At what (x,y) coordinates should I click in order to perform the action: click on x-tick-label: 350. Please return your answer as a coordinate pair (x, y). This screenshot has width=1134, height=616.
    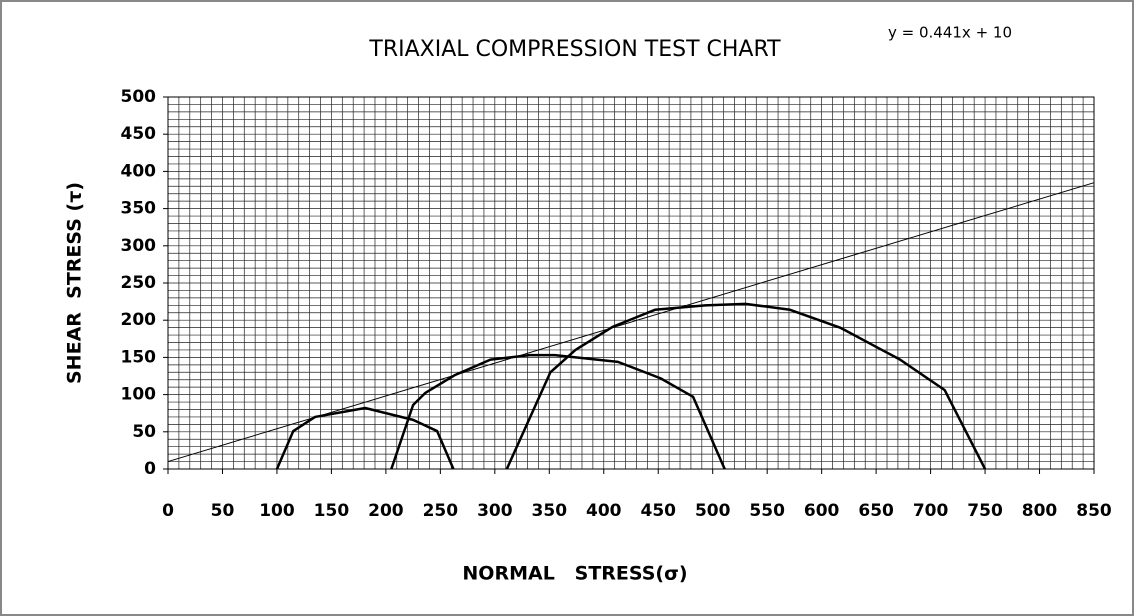
    Looking at the image, I should click on (550, 511).